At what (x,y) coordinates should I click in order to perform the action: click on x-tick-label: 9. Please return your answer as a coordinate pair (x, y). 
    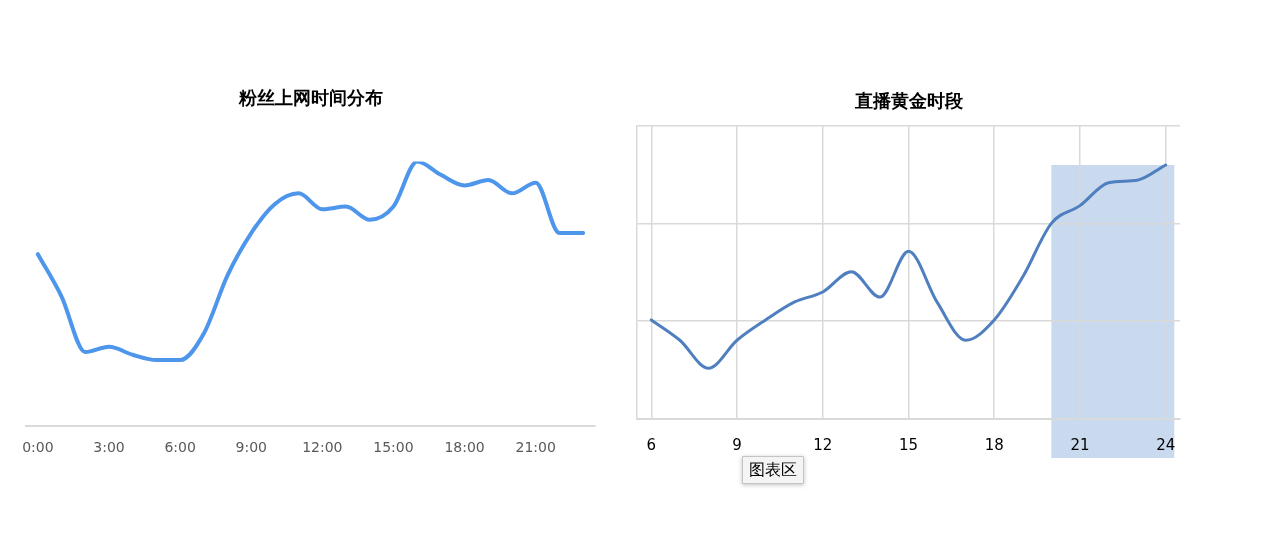
    Looking at the image, I should click on (737, 444).